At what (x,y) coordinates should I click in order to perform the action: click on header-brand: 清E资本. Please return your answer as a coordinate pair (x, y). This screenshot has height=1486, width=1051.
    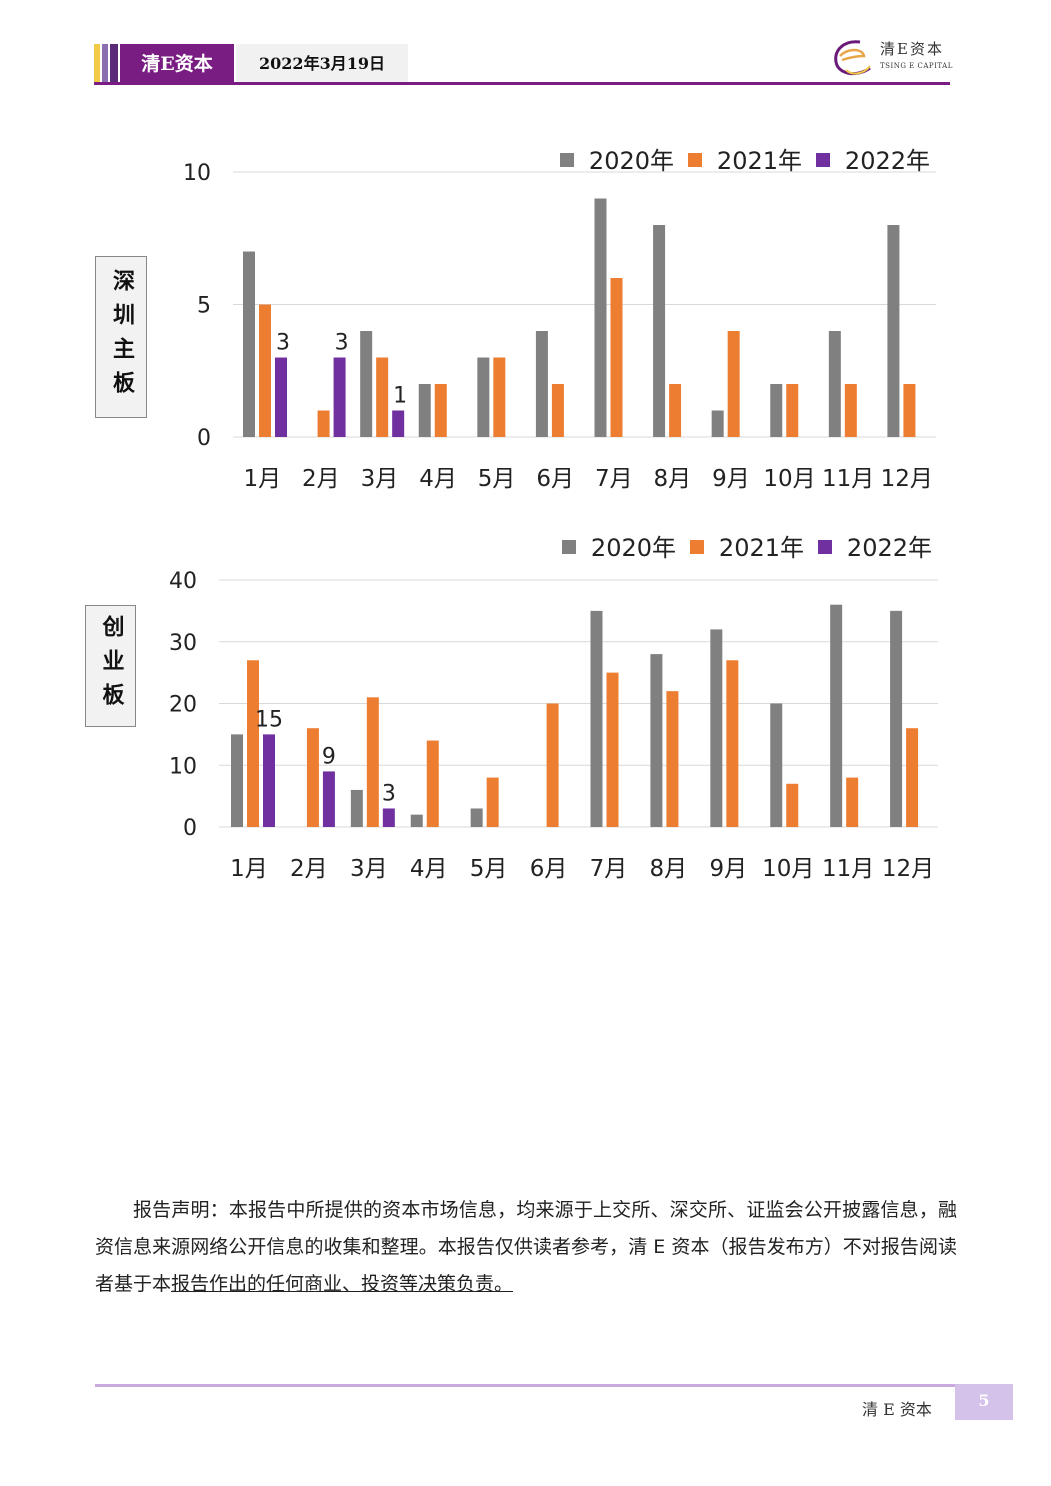
    Looking at the image, I should click on (177, 64).